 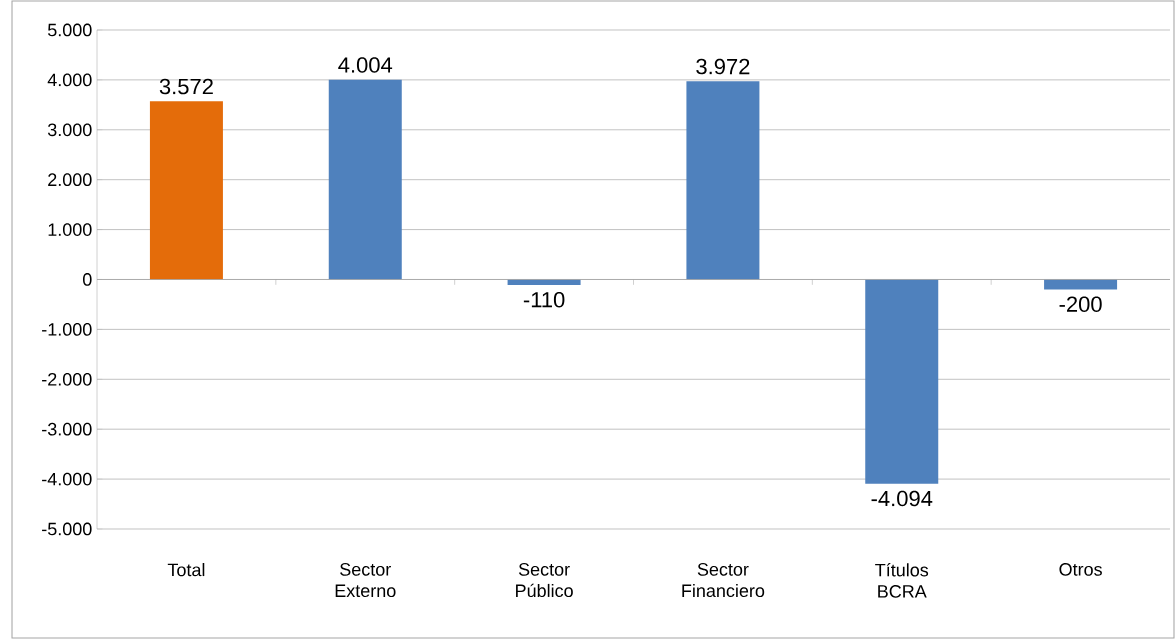 What do you see at coordinates (544, 580) in the screenshot?
I see `x-tick-label: Sector Público` at bounding box center [544, 580].